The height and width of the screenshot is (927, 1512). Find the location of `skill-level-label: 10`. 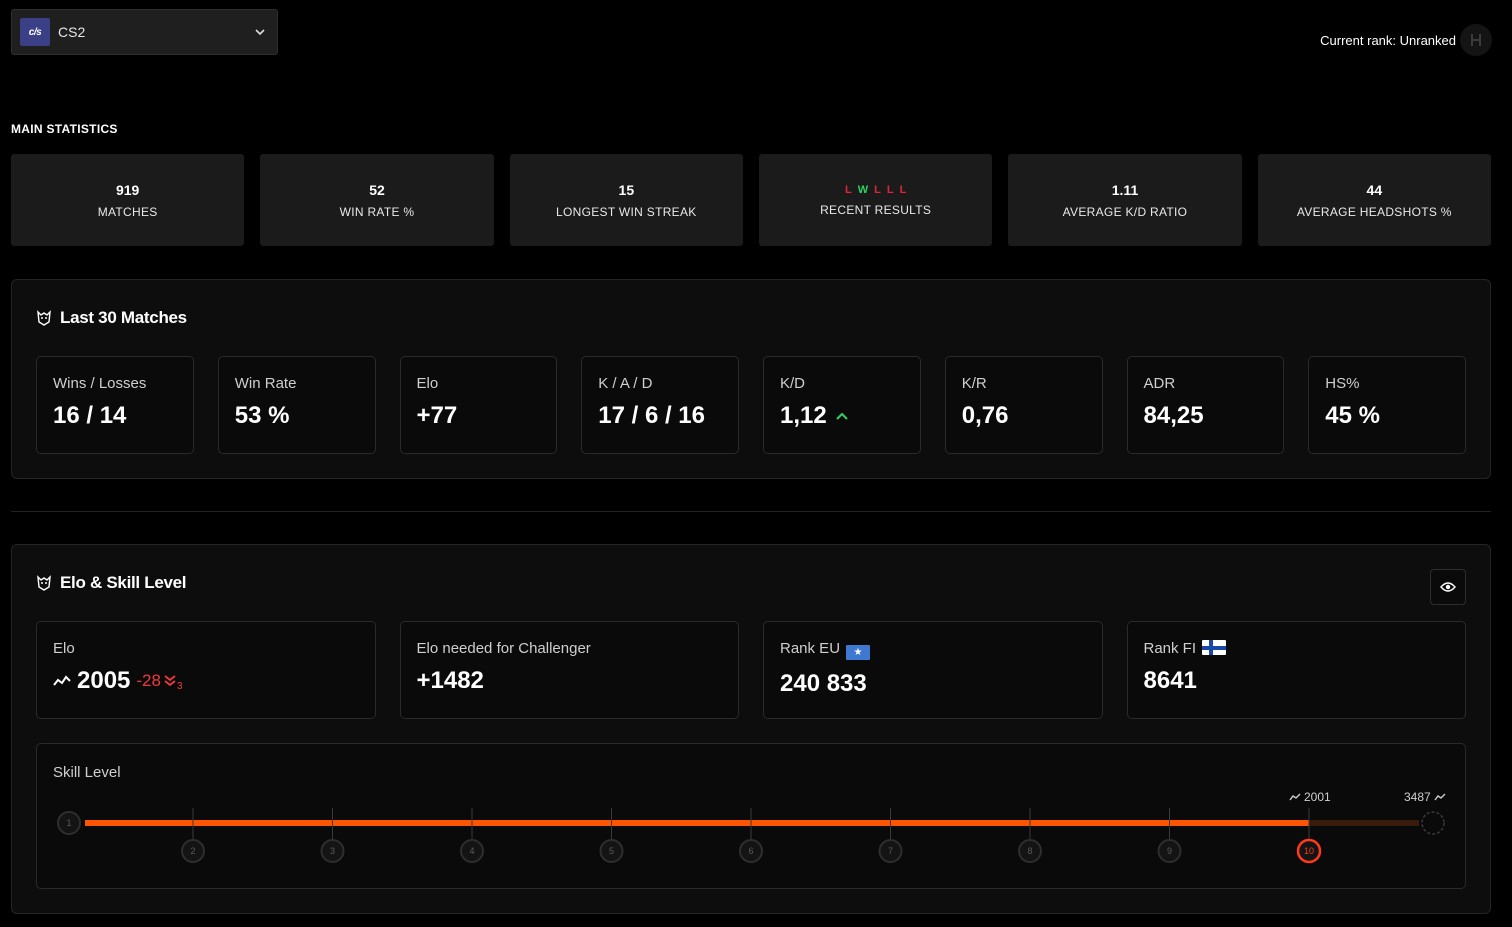

skill-level-label: 10 is located at coordinates (1309, 851).